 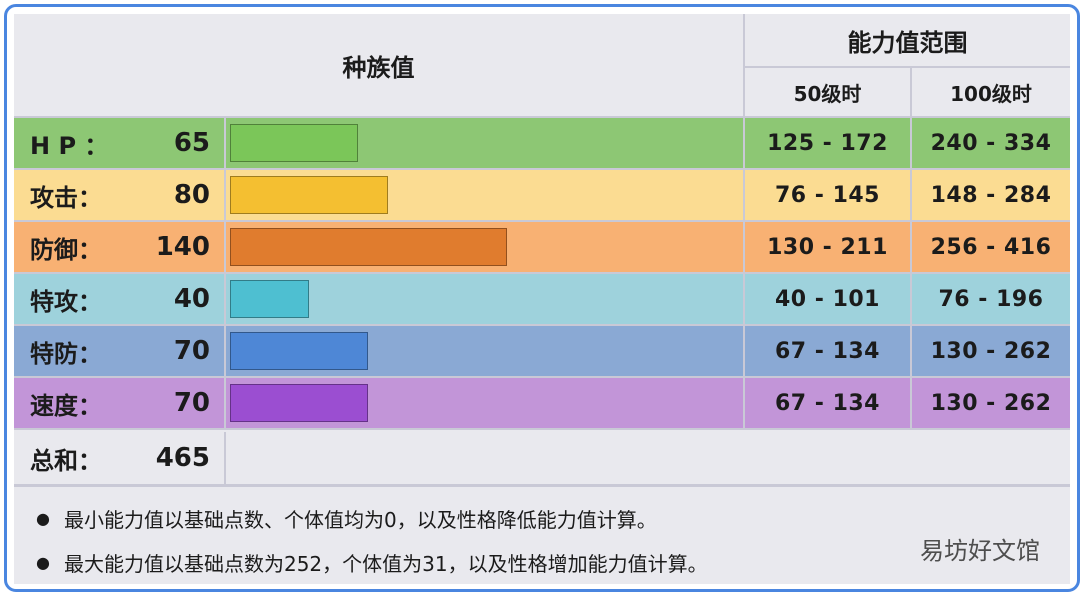 I want to click on stat-base-value: 80, so click(x=191, y=195).